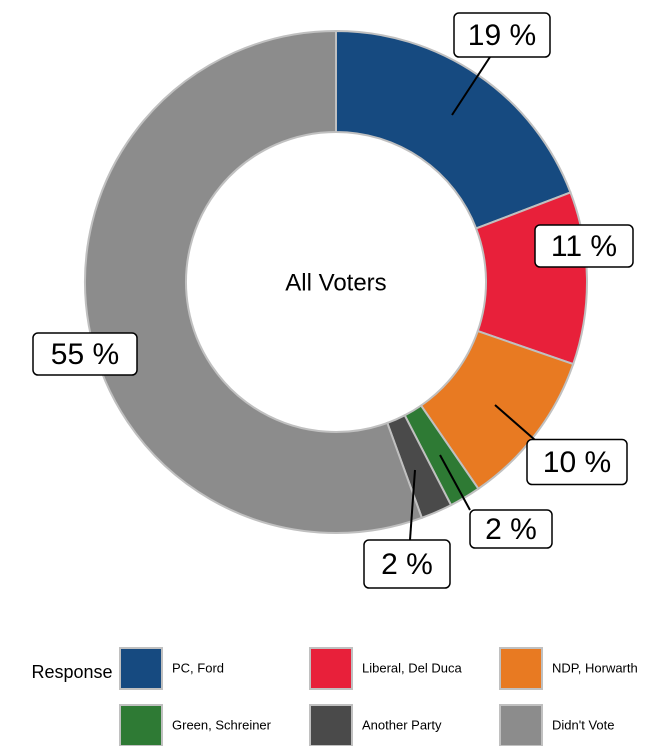 The height and width of the screenshot is (746, 662). What do you see at coordinates (453, 129) in the screenshot?
I see `donut-segment` at bounding box center [453, 129].